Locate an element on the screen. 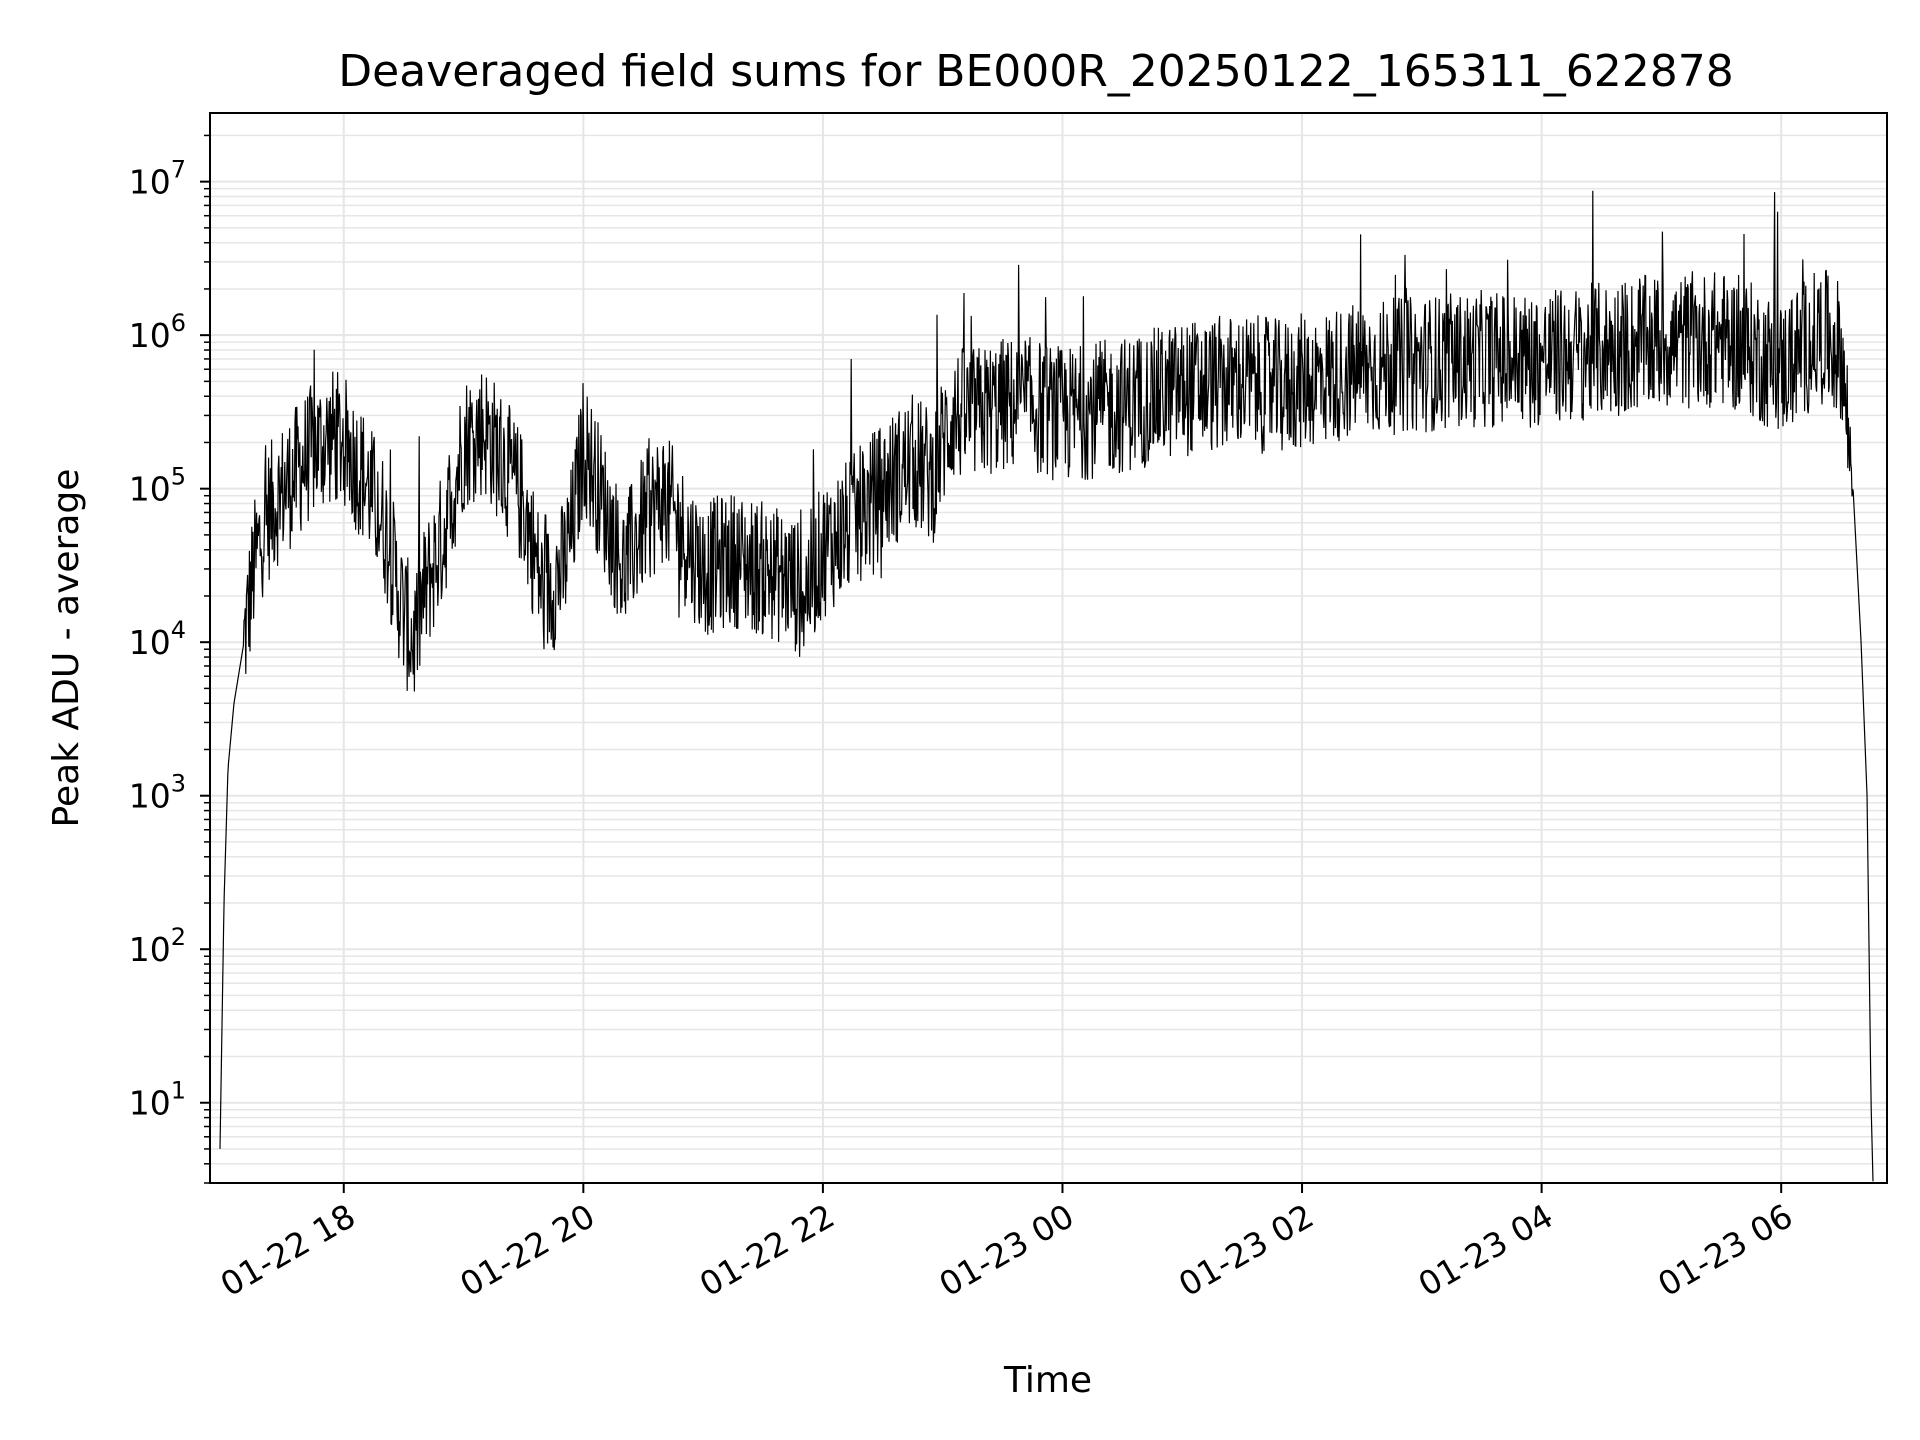 The width and height of the screenshot is (1920, 1440). y-axis-label: Peak ADU - average is located at coordinates (66, 648).